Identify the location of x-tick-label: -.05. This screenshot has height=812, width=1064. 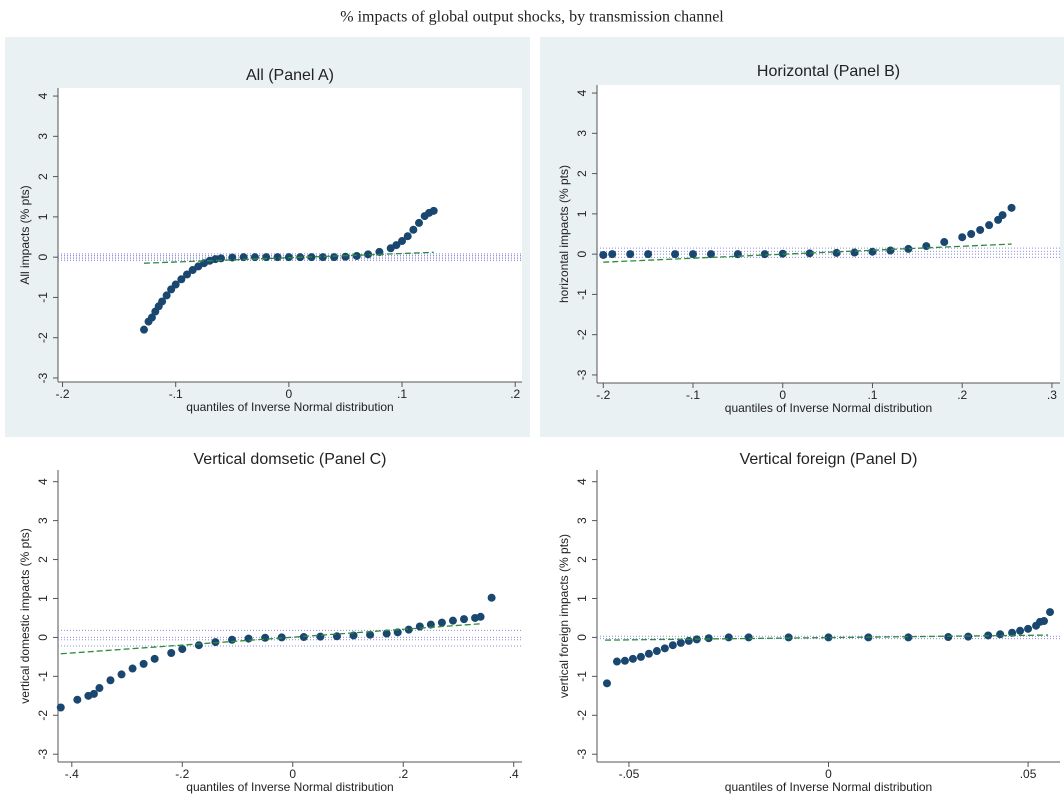
(629, 774).